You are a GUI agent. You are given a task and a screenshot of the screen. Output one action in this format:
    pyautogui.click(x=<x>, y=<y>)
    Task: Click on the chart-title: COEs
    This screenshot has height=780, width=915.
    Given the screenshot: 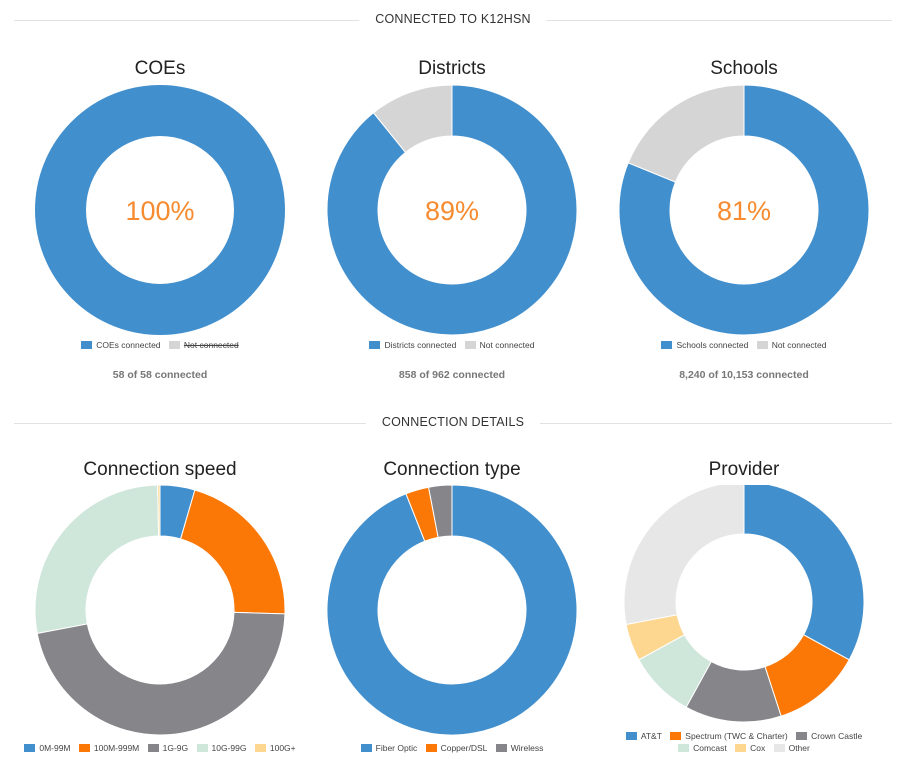 What is the action you would take?
    pyautogui.click(x=160, y=68)
    